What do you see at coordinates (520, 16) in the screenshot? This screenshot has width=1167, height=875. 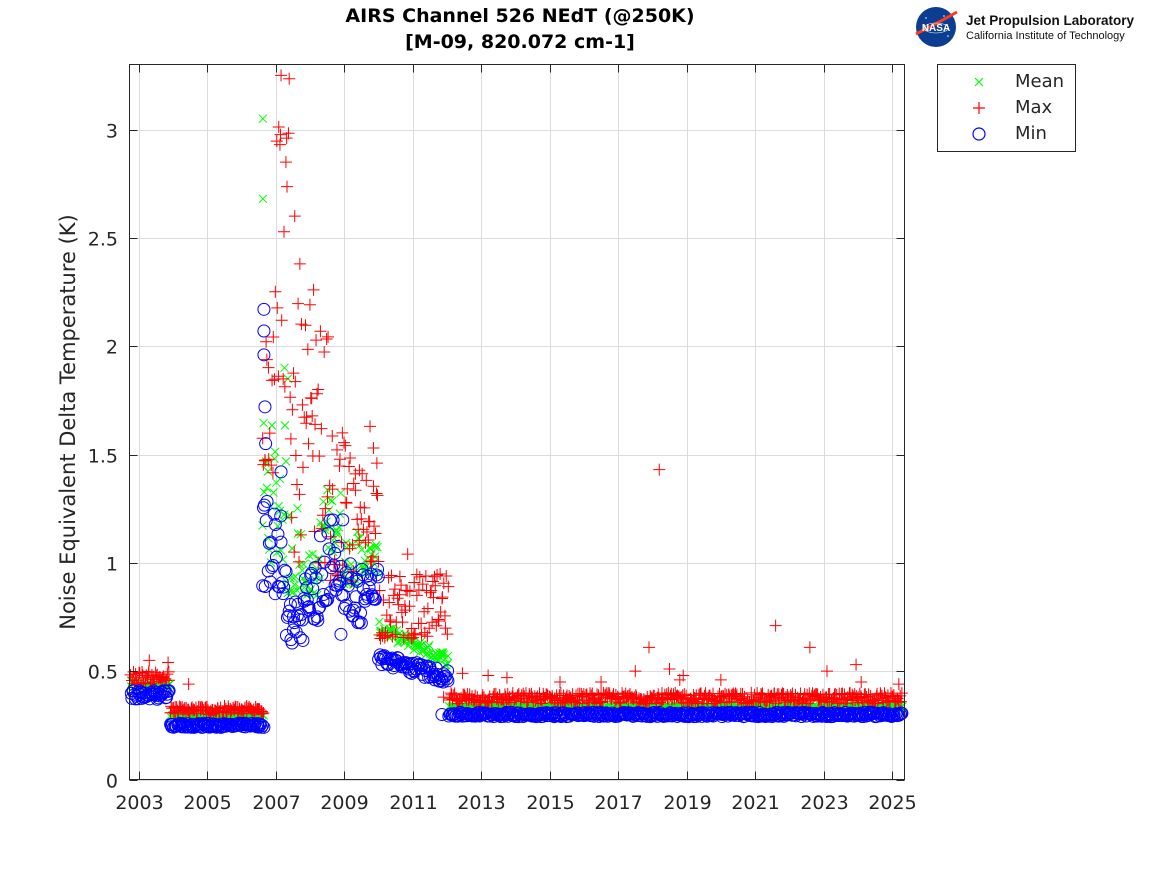 I see `chart-title-line1: AIRS Channel 526 NEdT (@250K)` at bounding box center [520, 16].